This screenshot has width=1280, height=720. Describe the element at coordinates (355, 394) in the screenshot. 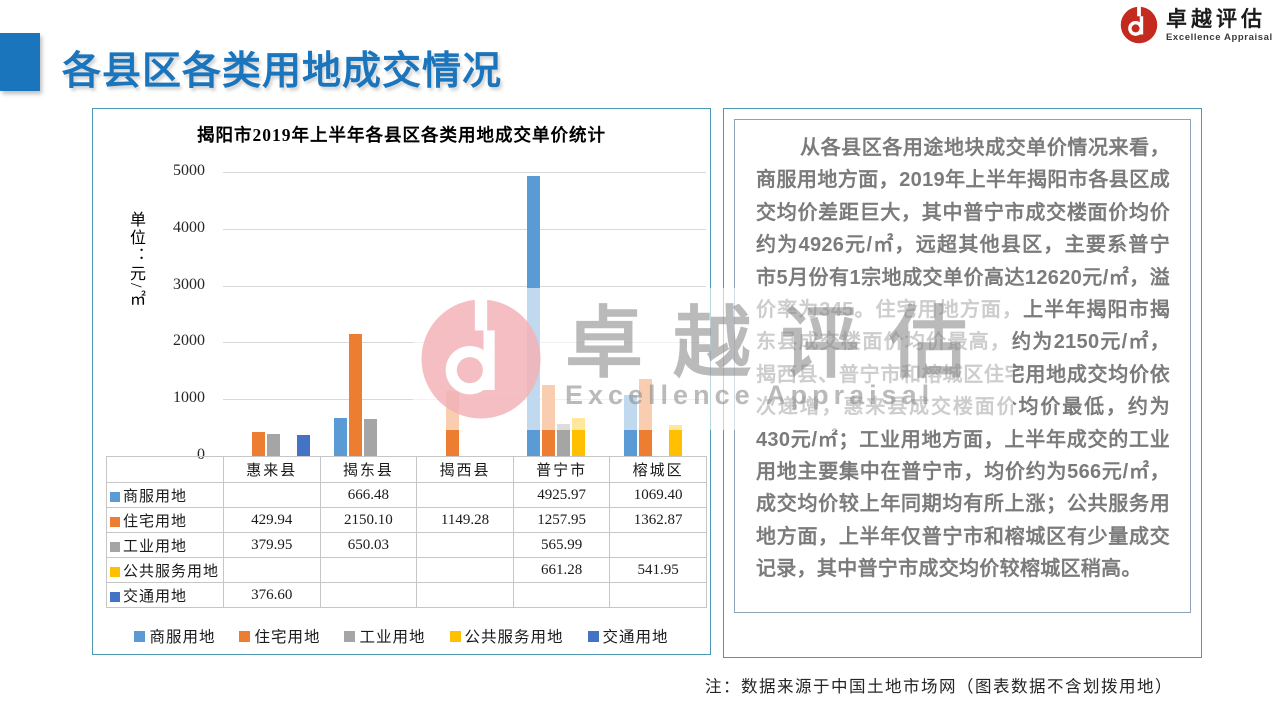

I see `bar-住宅用地-揭东县` at that location.